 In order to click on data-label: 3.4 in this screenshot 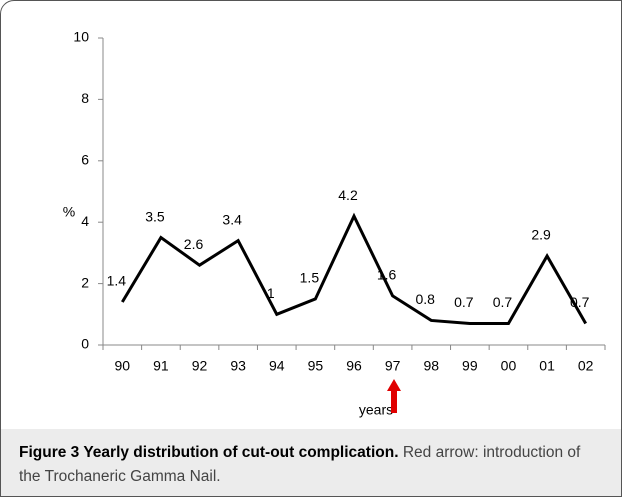, I will do `click(232, 219)`.